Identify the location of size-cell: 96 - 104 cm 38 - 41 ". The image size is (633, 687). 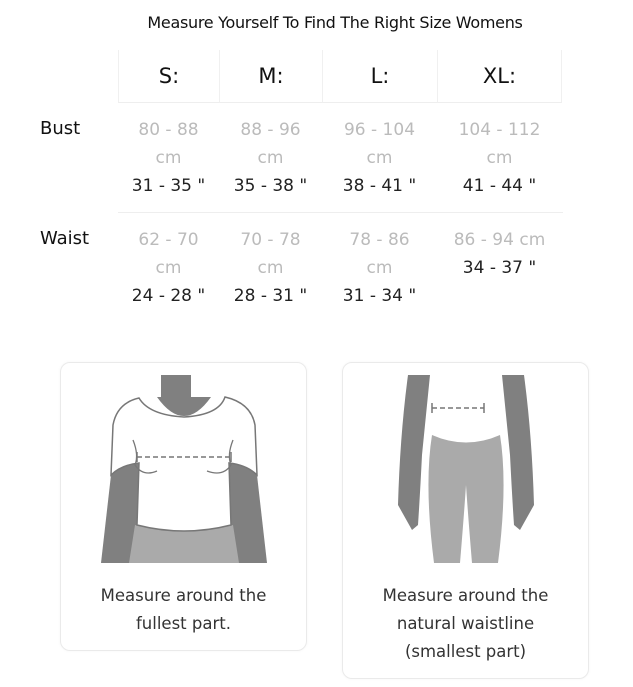
(379, 158).